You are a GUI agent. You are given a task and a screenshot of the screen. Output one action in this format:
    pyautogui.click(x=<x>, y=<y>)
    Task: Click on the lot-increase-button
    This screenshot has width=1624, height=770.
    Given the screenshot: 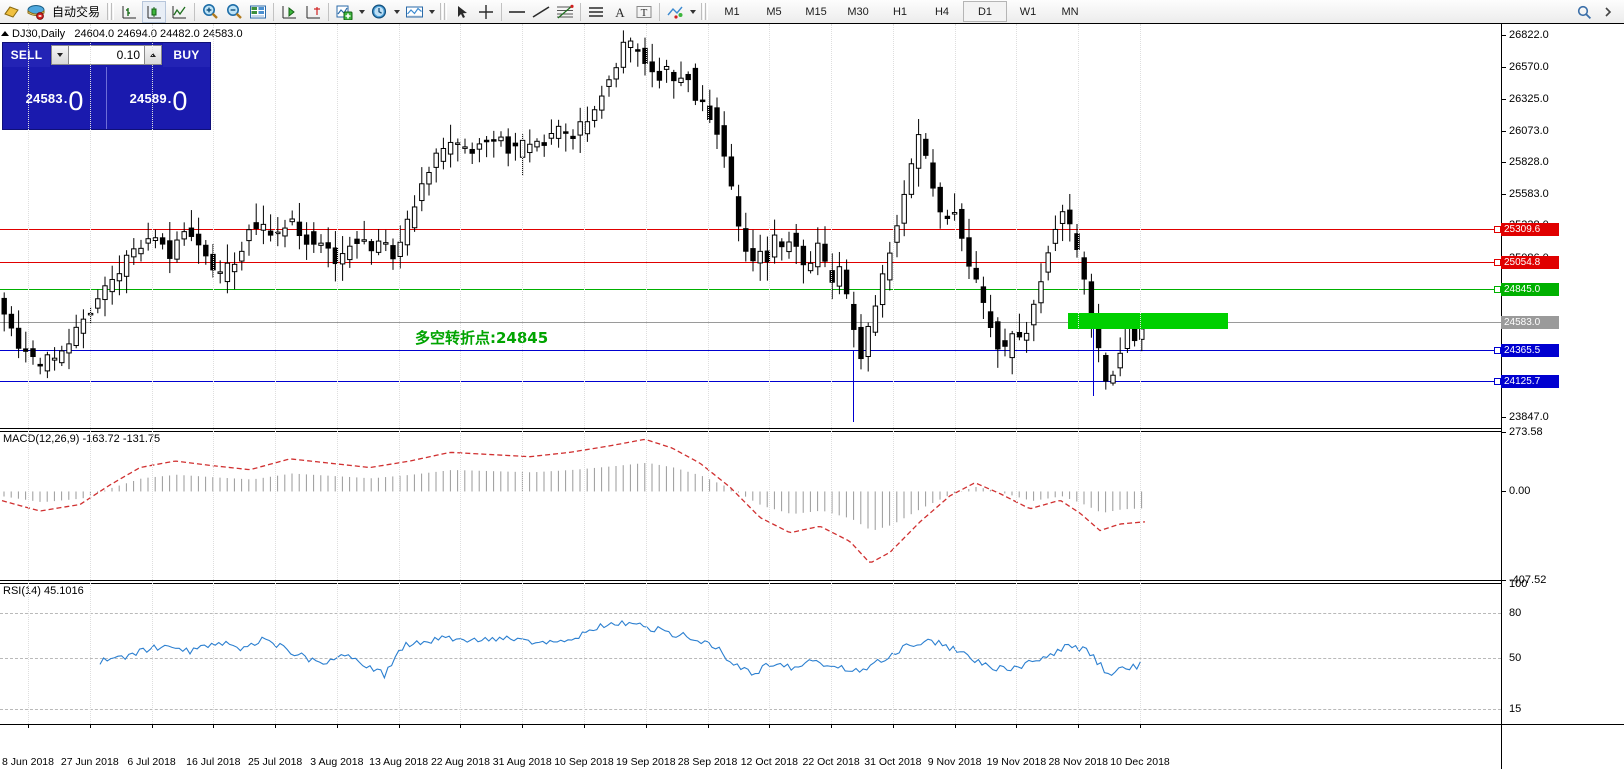 What is the action you would take?
    pyautogui.click(x=153, y=55)
    